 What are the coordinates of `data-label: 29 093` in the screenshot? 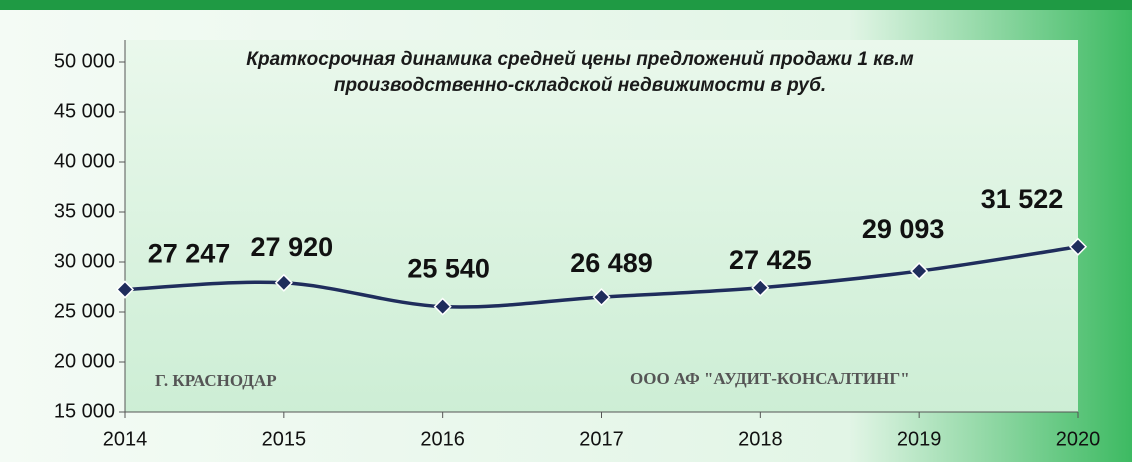 It's located at (903, 229).